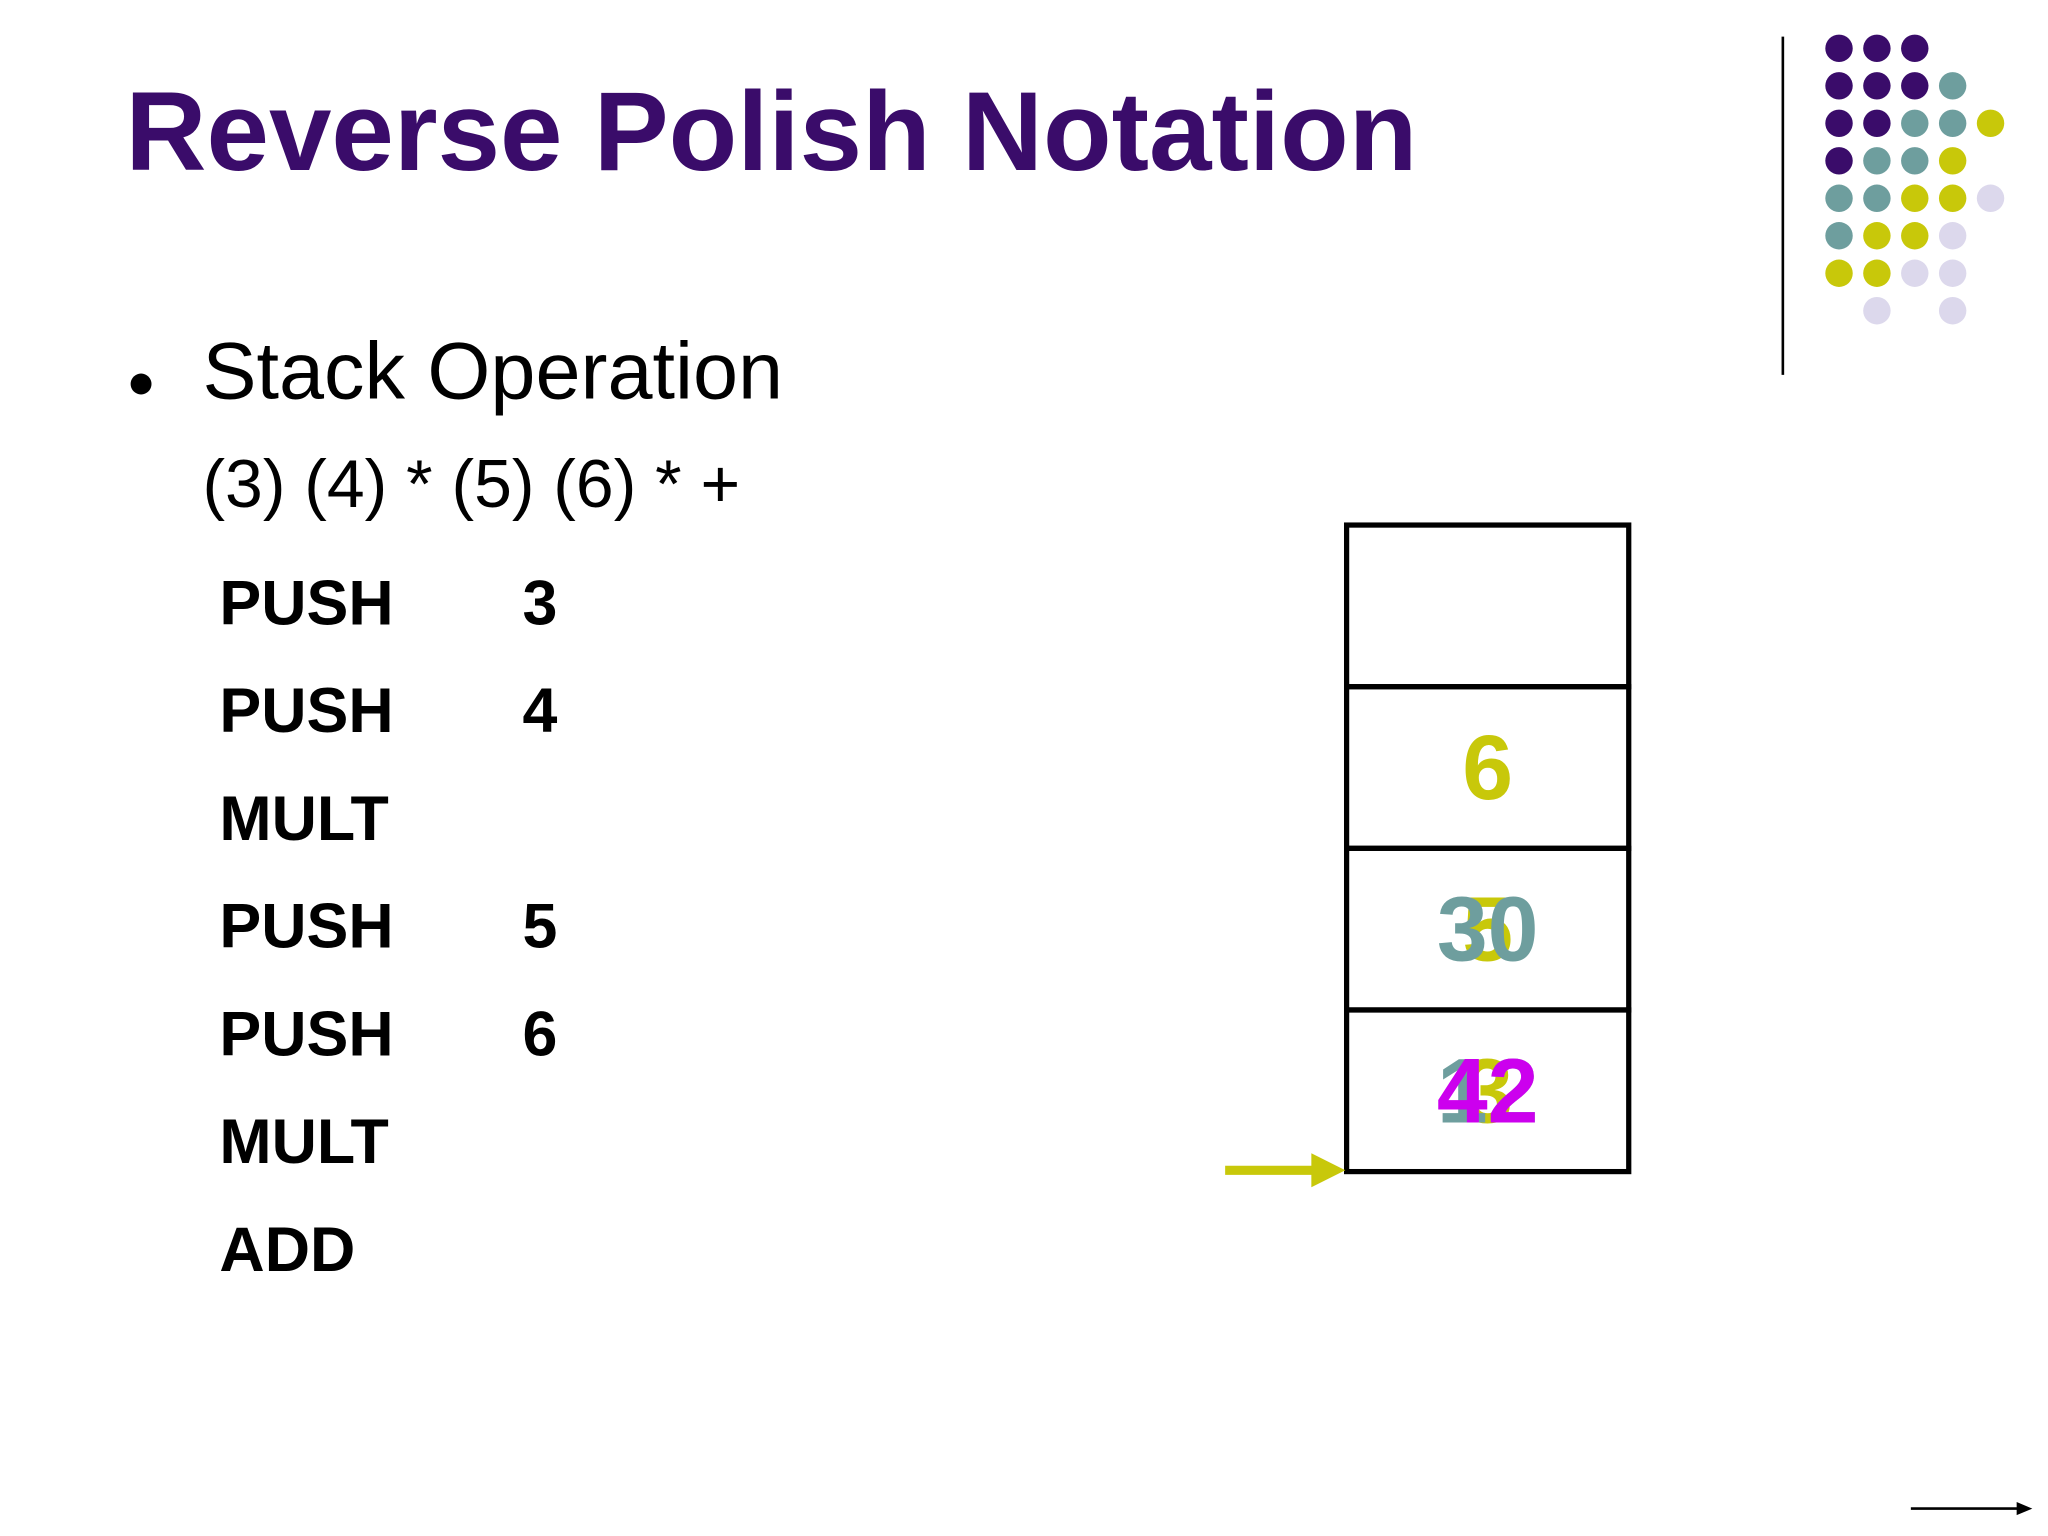 The height and width of the screenshot is (1536, 2048). Describe the element at coordinates (492, 371) in the screenshot. I see `bullet-text: Stack Operation` at that location.